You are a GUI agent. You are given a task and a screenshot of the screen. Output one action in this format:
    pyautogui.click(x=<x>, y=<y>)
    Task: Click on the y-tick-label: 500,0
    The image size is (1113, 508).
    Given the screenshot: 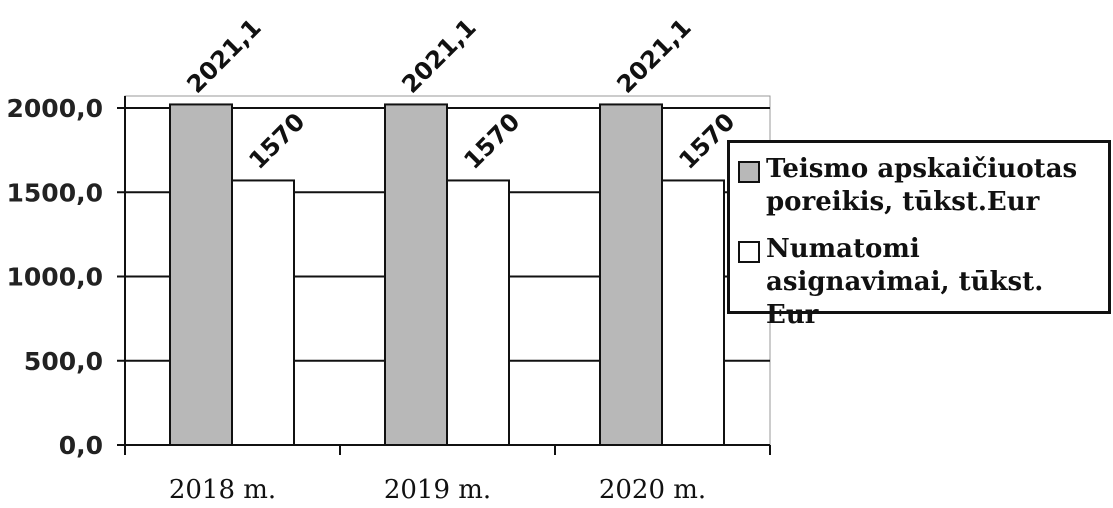 What is the action you would take?
    pyautogui.click(x=63, y=361)
    